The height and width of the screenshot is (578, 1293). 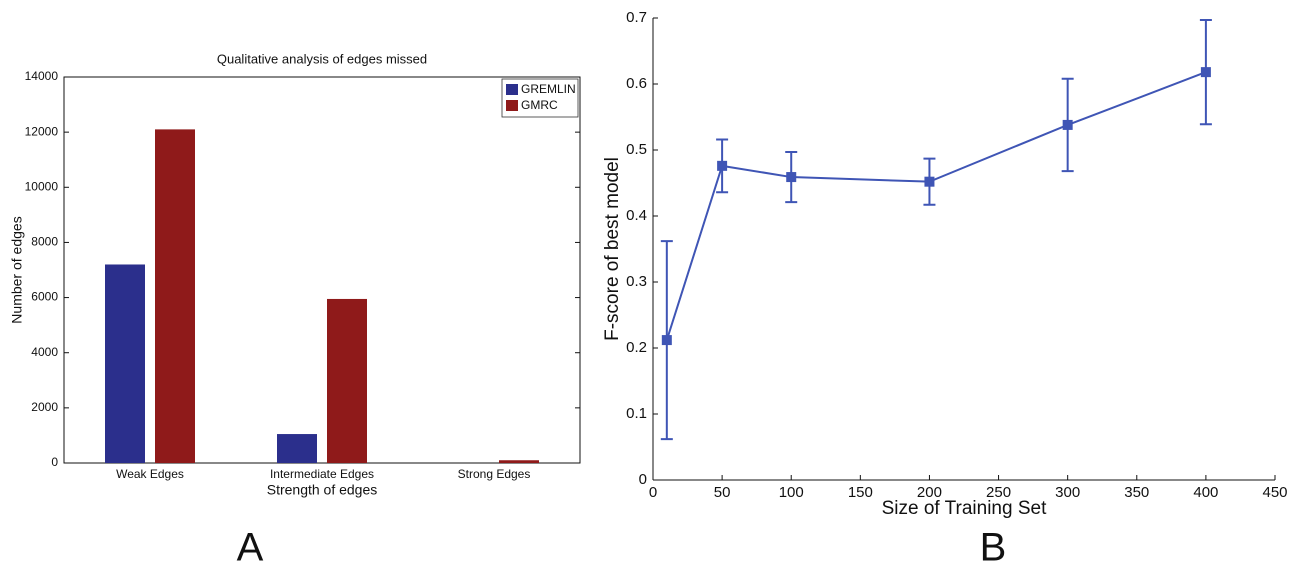 What do you see at coordinates (17, 269) in the screenshot?
I see `y-axis-label: Number of edges` at bounding box center [17, 269].